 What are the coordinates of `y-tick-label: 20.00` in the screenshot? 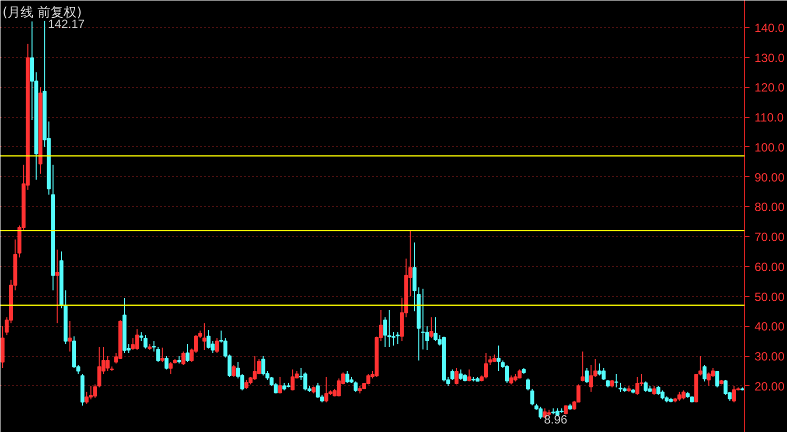 It's located at (769, 386).